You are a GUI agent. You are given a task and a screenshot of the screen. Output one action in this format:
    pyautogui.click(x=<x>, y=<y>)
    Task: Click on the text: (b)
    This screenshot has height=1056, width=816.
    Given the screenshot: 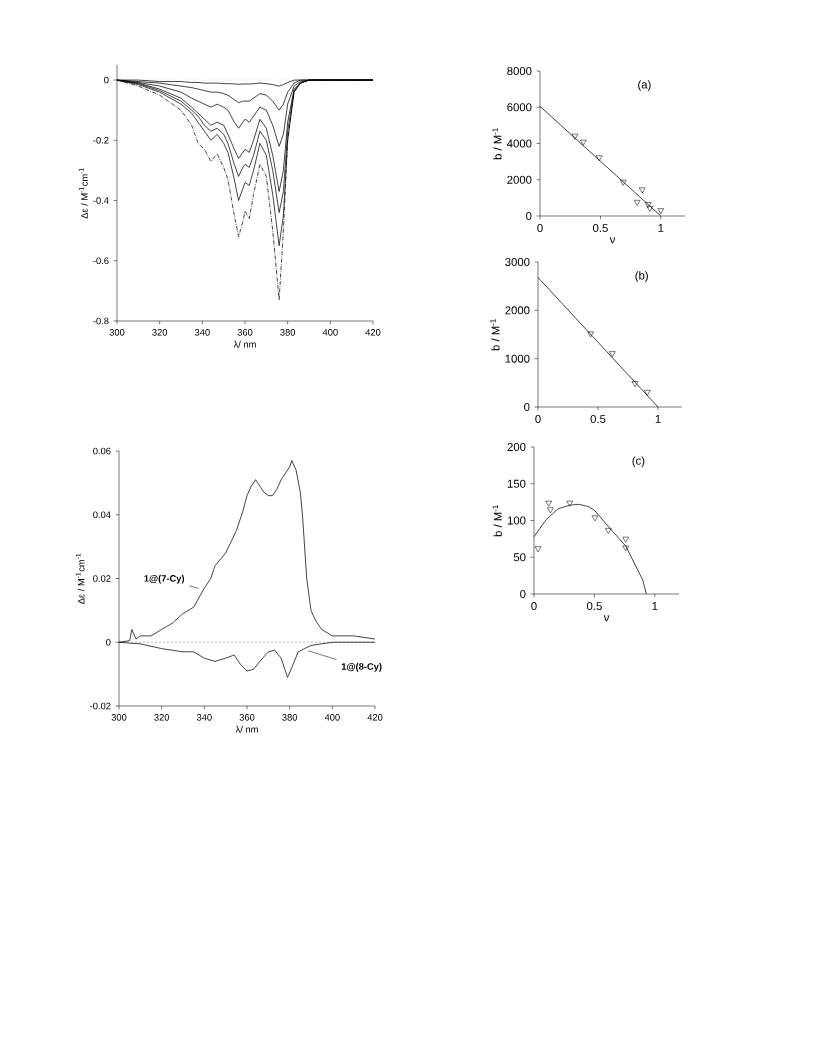 What is the action you would take?
    pyautogui.click(x=641, y=276)
    